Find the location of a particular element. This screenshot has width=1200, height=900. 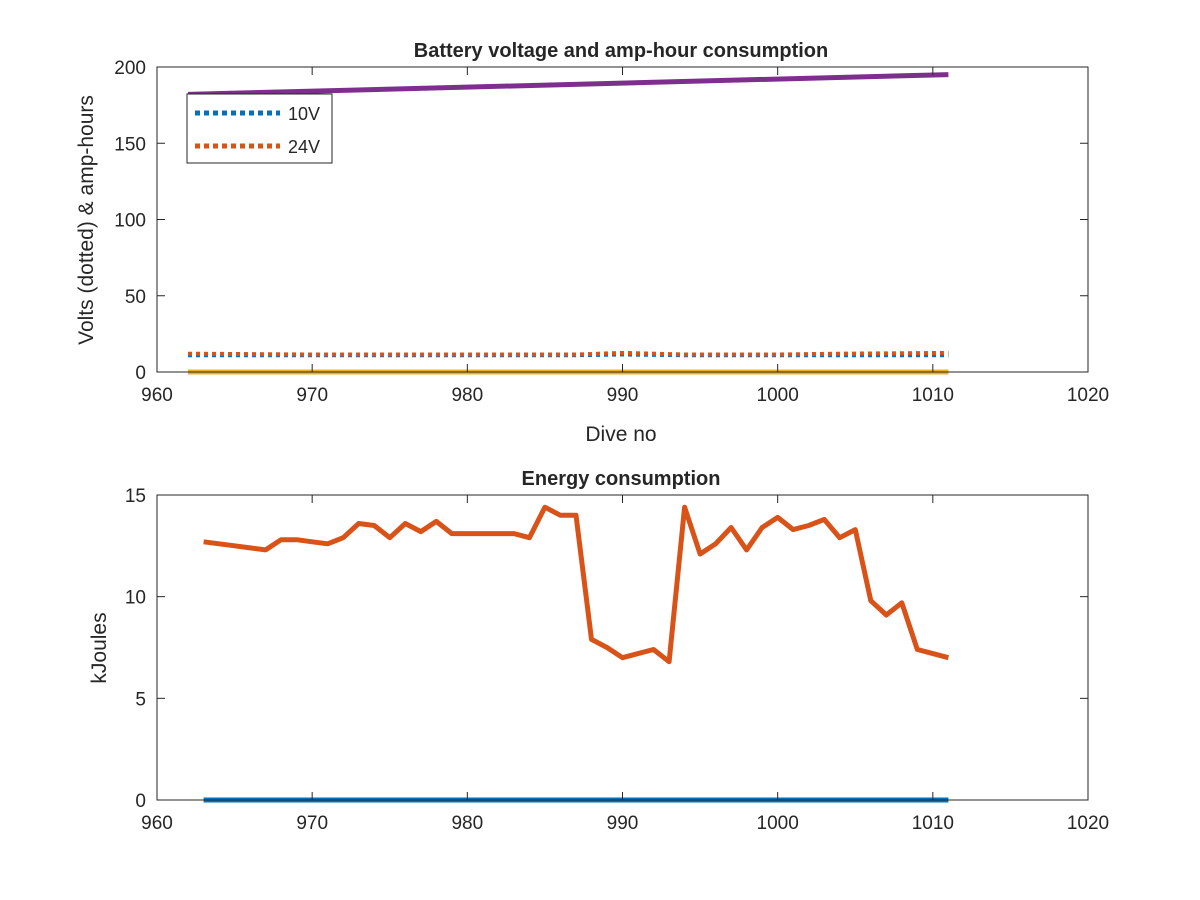

x-axis-label: Dive no is located at coordinates (620, 434).